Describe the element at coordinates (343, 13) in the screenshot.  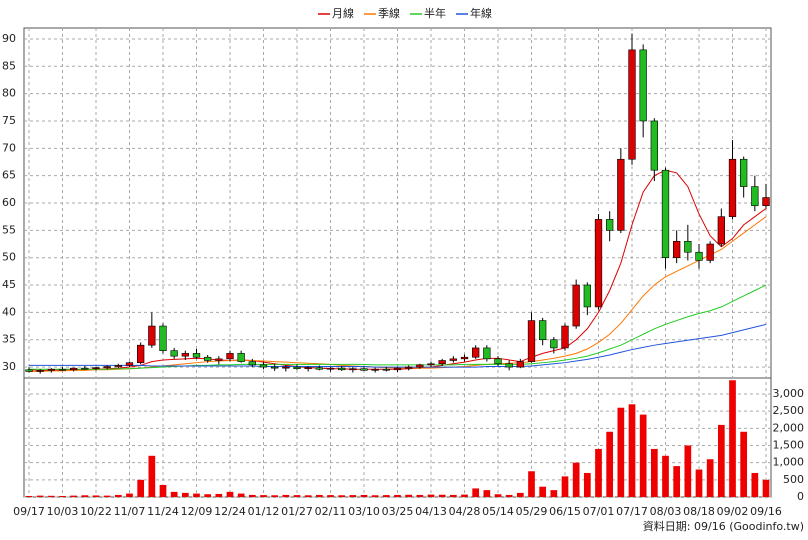
I see `legend-label: 月線` at that location.